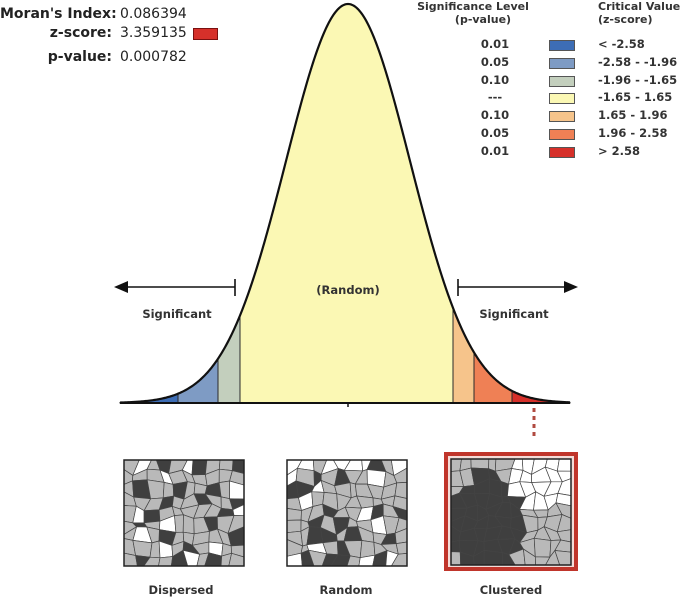 The width and height of the screenshot is (685, 597). What do you see at coordinates (633, 133) in the screenshot?
I see `legend-z-range: 1.96 - 2.58` at bounding box center [633, 133].